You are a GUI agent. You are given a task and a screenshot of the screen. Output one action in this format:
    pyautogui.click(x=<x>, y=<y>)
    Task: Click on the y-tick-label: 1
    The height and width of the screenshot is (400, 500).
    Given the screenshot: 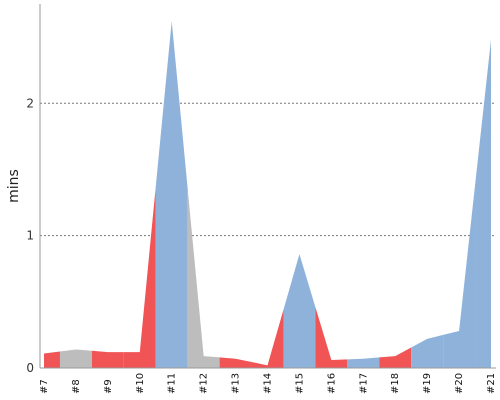 What is the action you would take?
    pyautogui.click(x=30, y=236)
    